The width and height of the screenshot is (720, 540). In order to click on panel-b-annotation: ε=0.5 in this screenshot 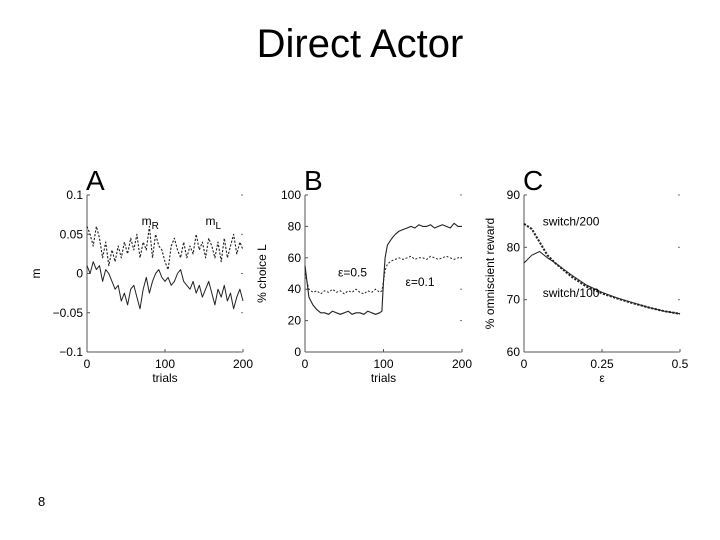, I will do `click(352, 273)`.